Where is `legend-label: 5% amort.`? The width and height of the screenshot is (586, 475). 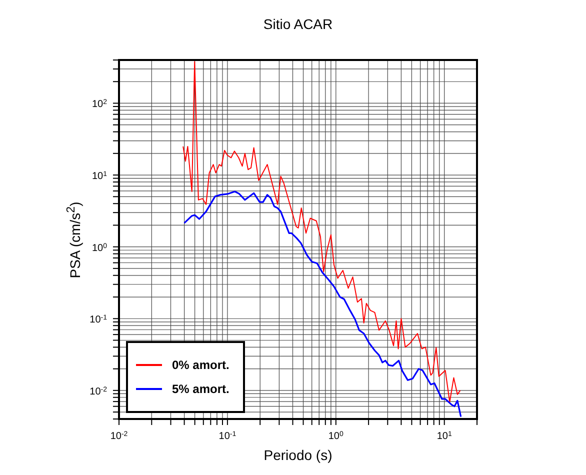 legend-label: 5% amort. is located at coordinates (201, 389).